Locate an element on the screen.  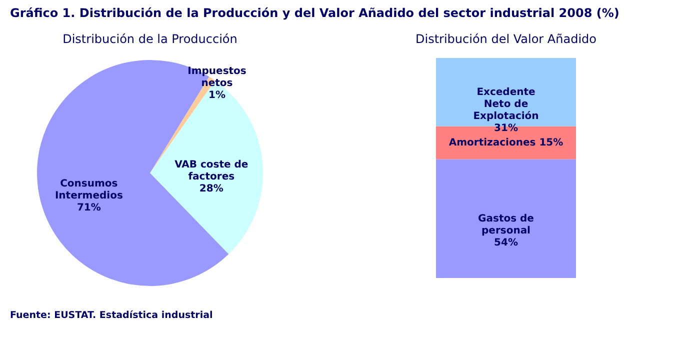
slice-label: Consumos Intermedios is located at coordinates (88, 190).